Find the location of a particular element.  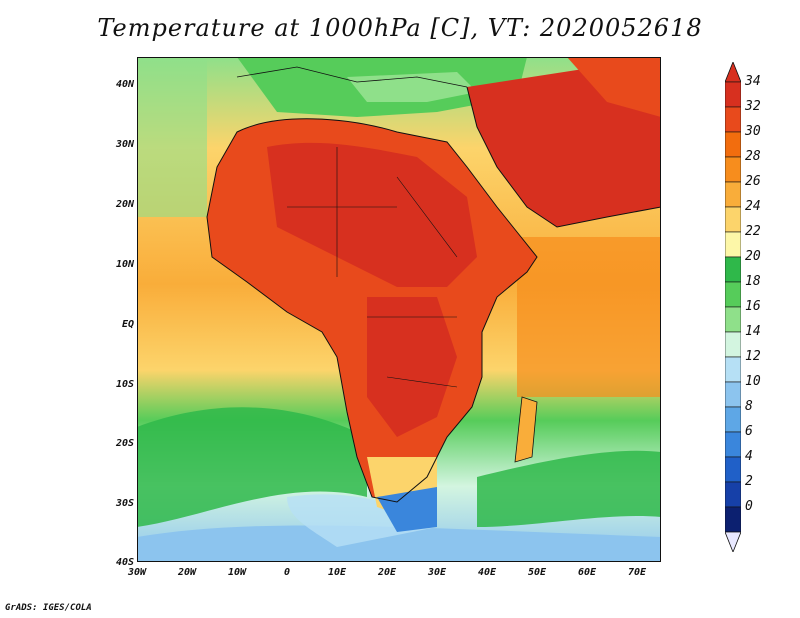

colorbar-label: 6 is located at coordinates (749, 431).